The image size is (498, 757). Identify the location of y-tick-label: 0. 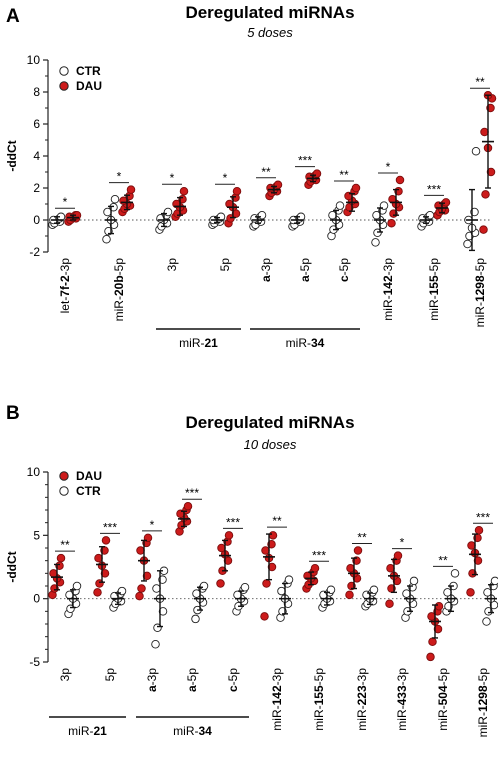
(36, 599).